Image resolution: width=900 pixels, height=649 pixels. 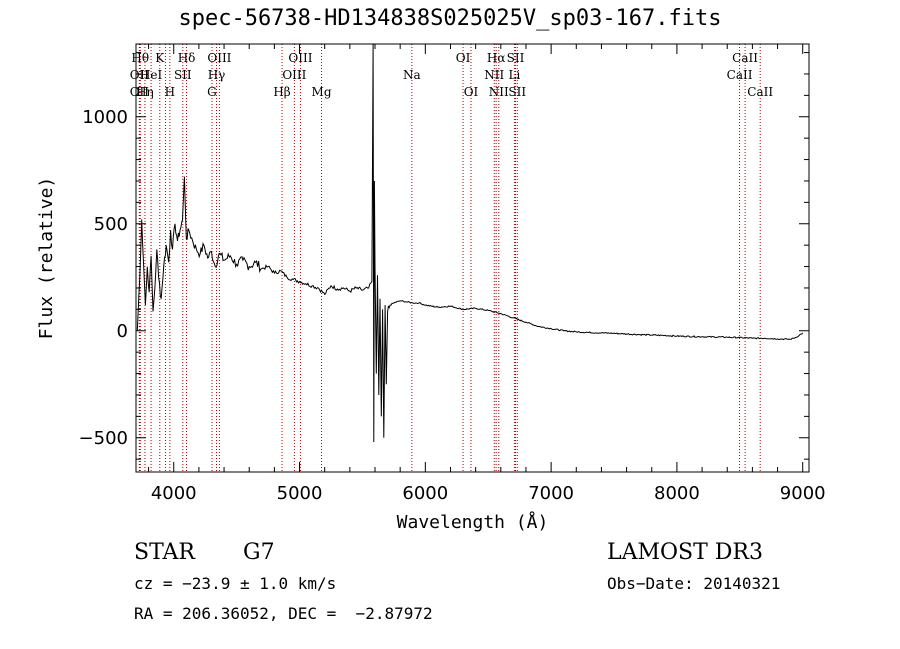 I want to click on x-tick-label: 4000, so click(x=174, y=493).